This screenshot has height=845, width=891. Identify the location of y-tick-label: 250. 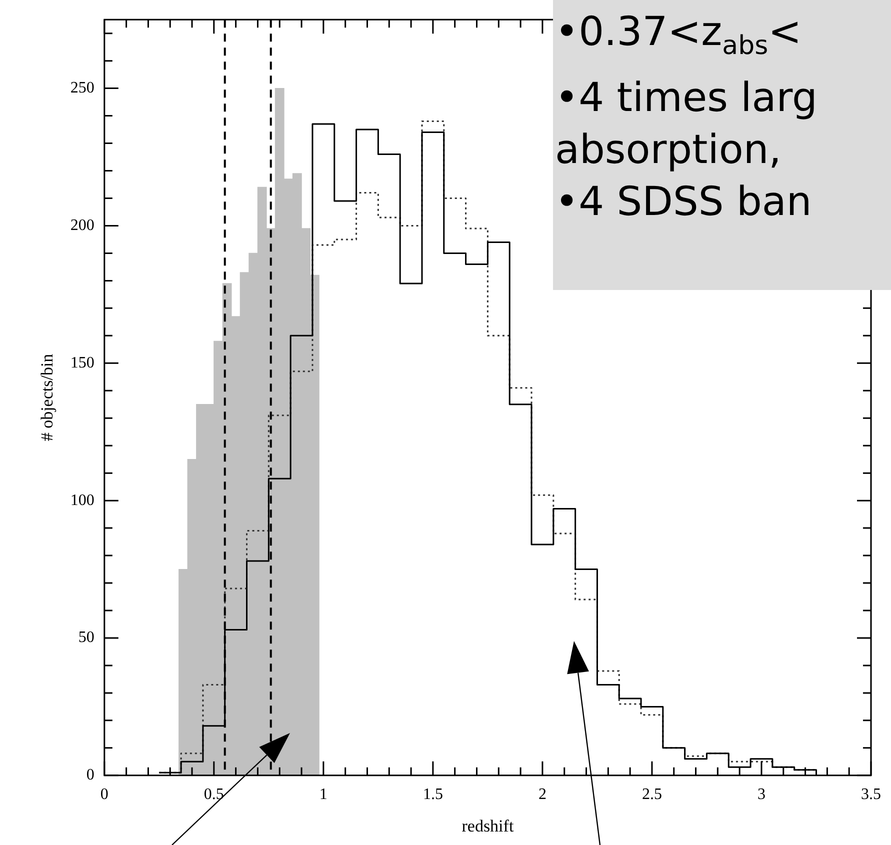
(82, 88).